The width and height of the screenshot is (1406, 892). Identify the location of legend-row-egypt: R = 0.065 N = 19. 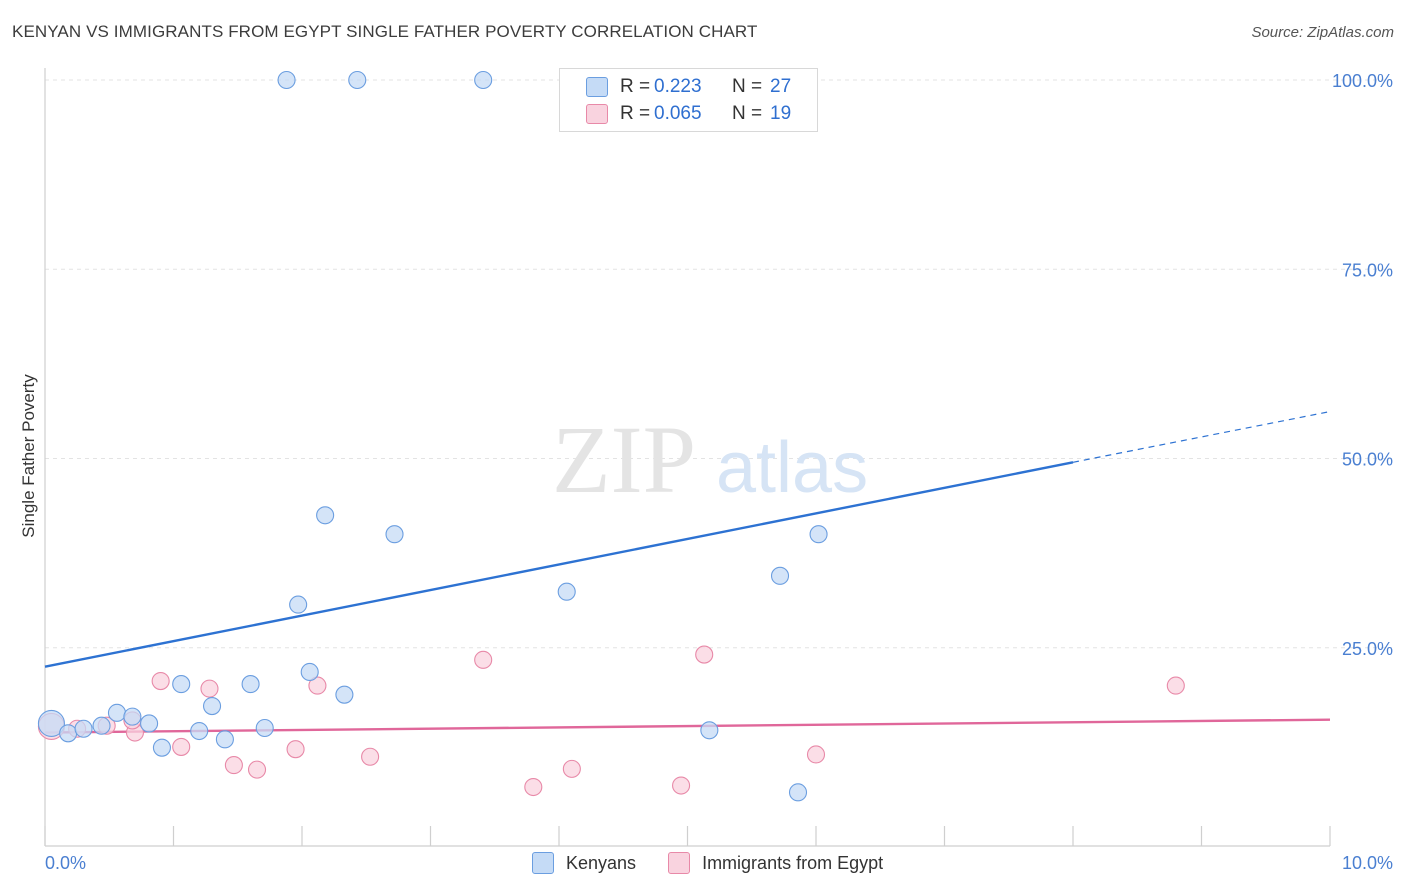
(688, 114).